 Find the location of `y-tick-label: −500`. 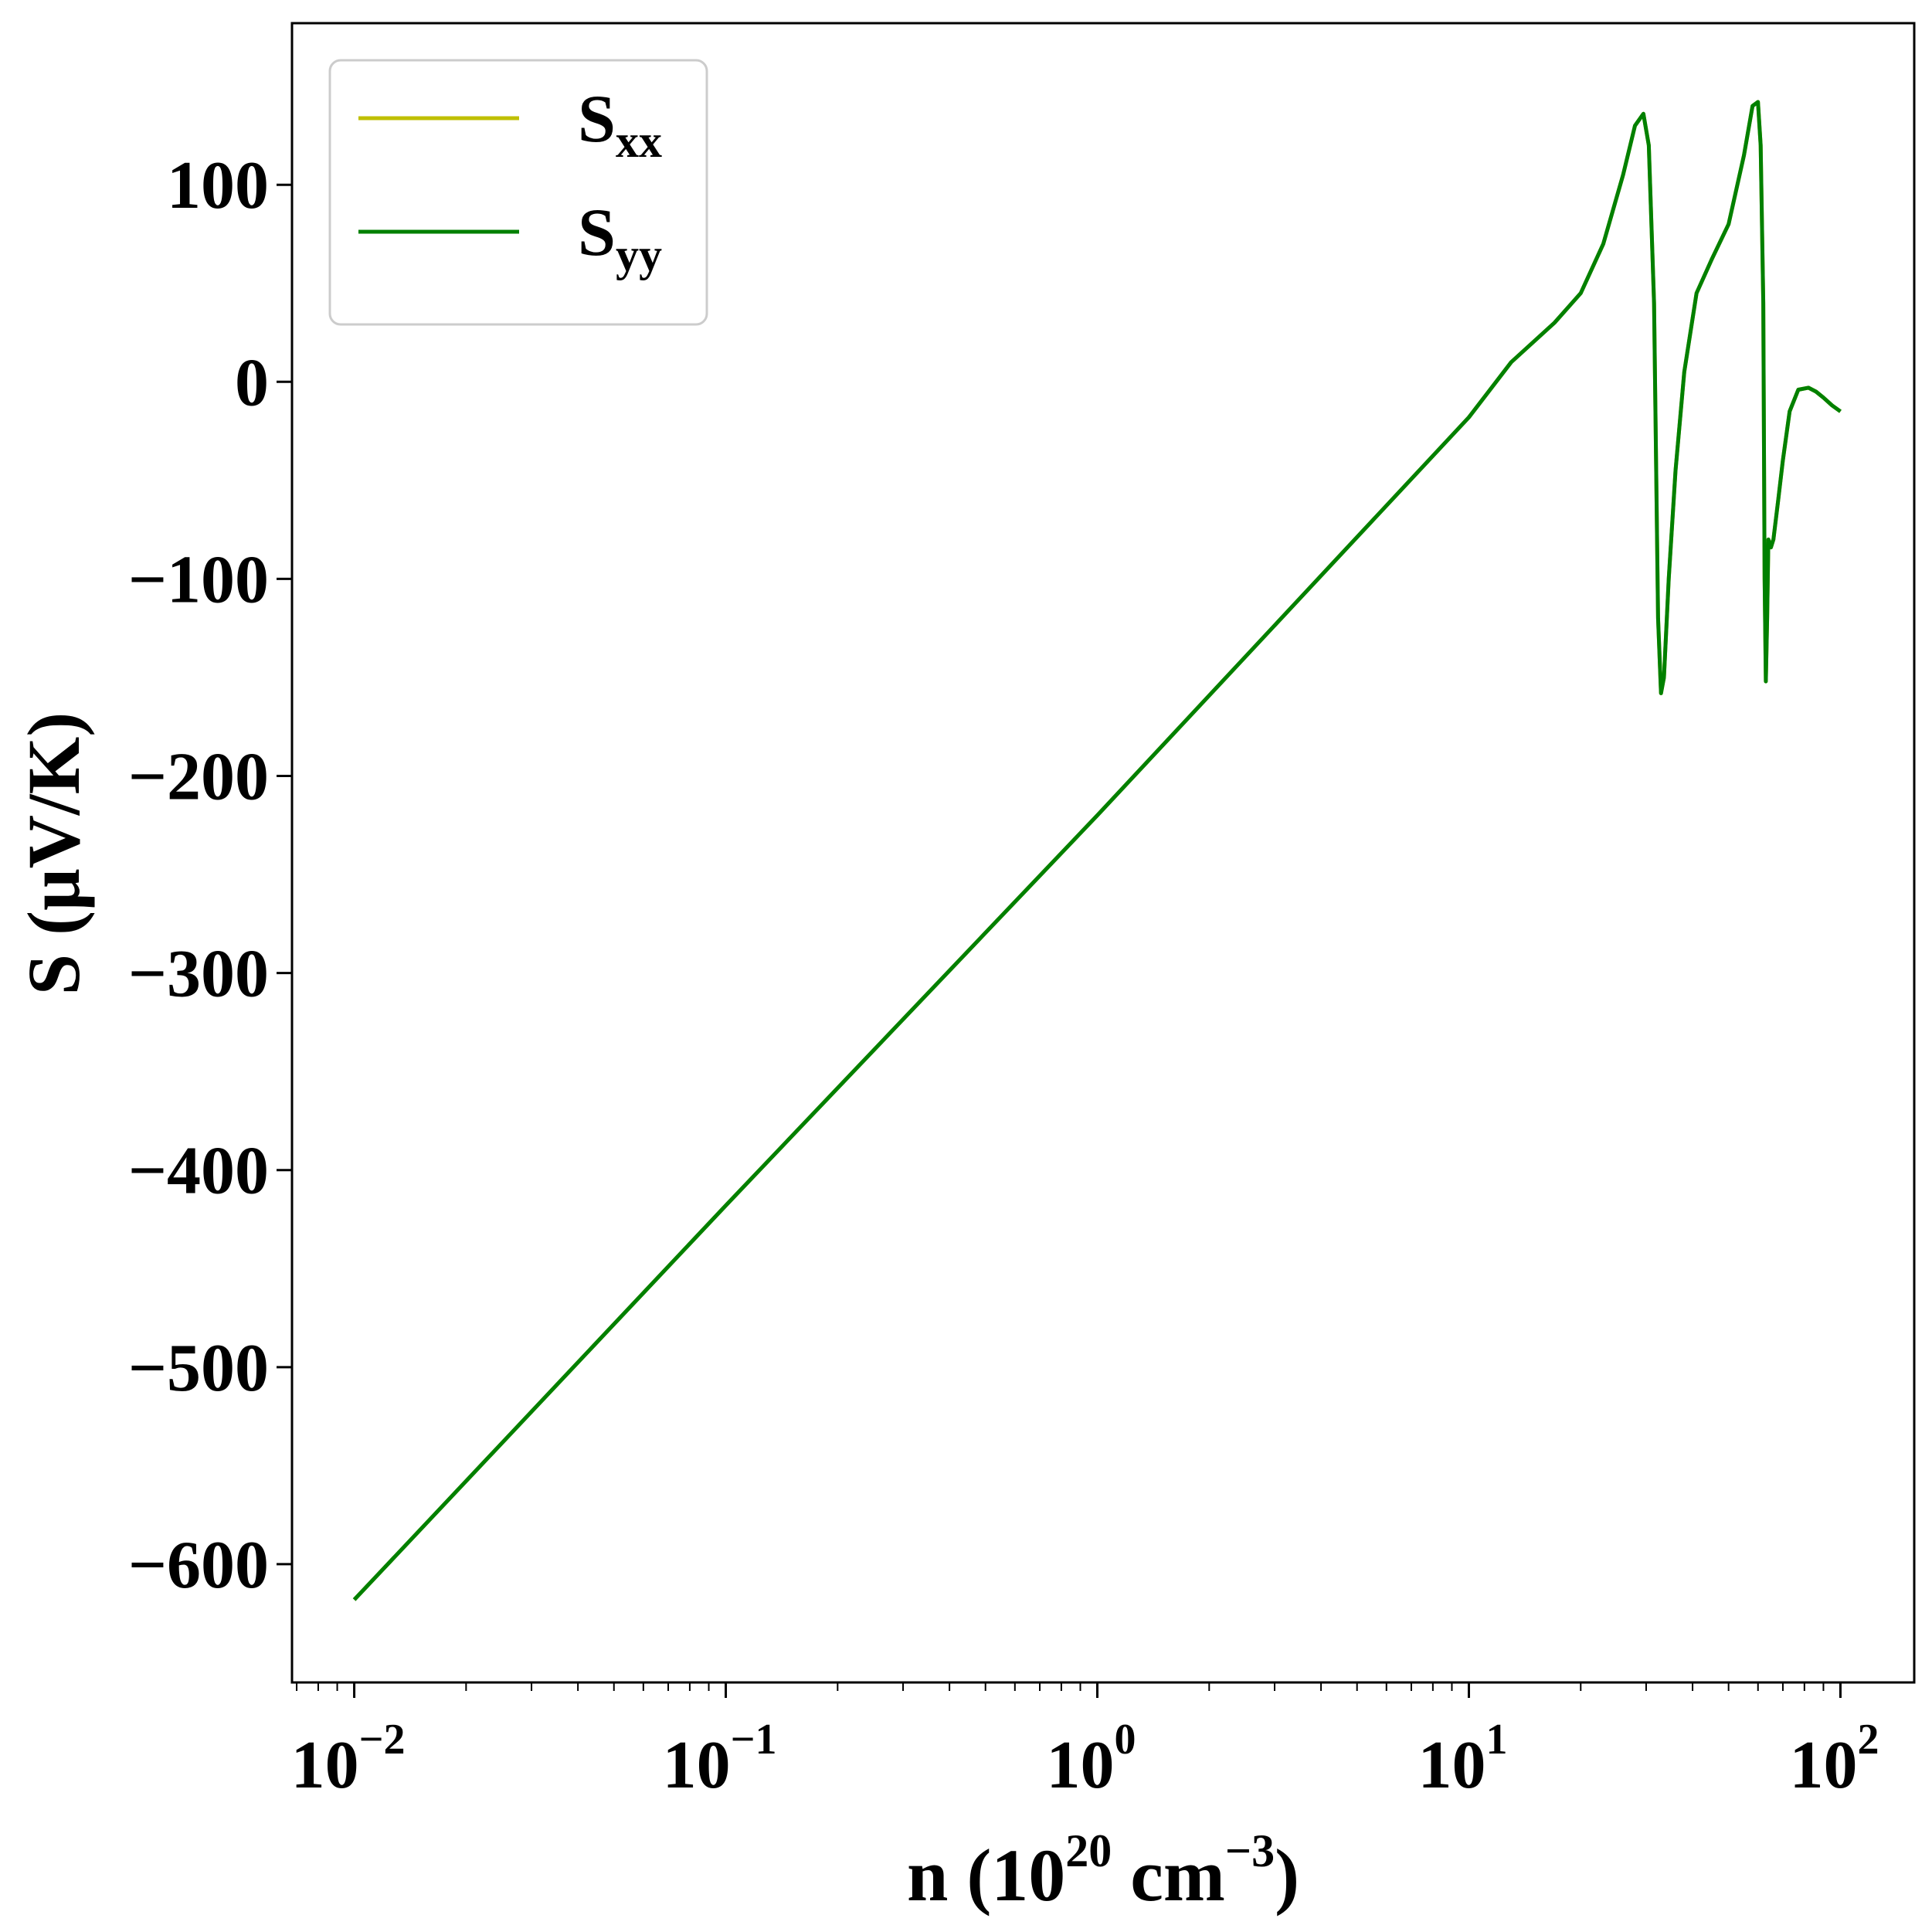

y-tick-label: −500 is located at coordinates (199, 1368).